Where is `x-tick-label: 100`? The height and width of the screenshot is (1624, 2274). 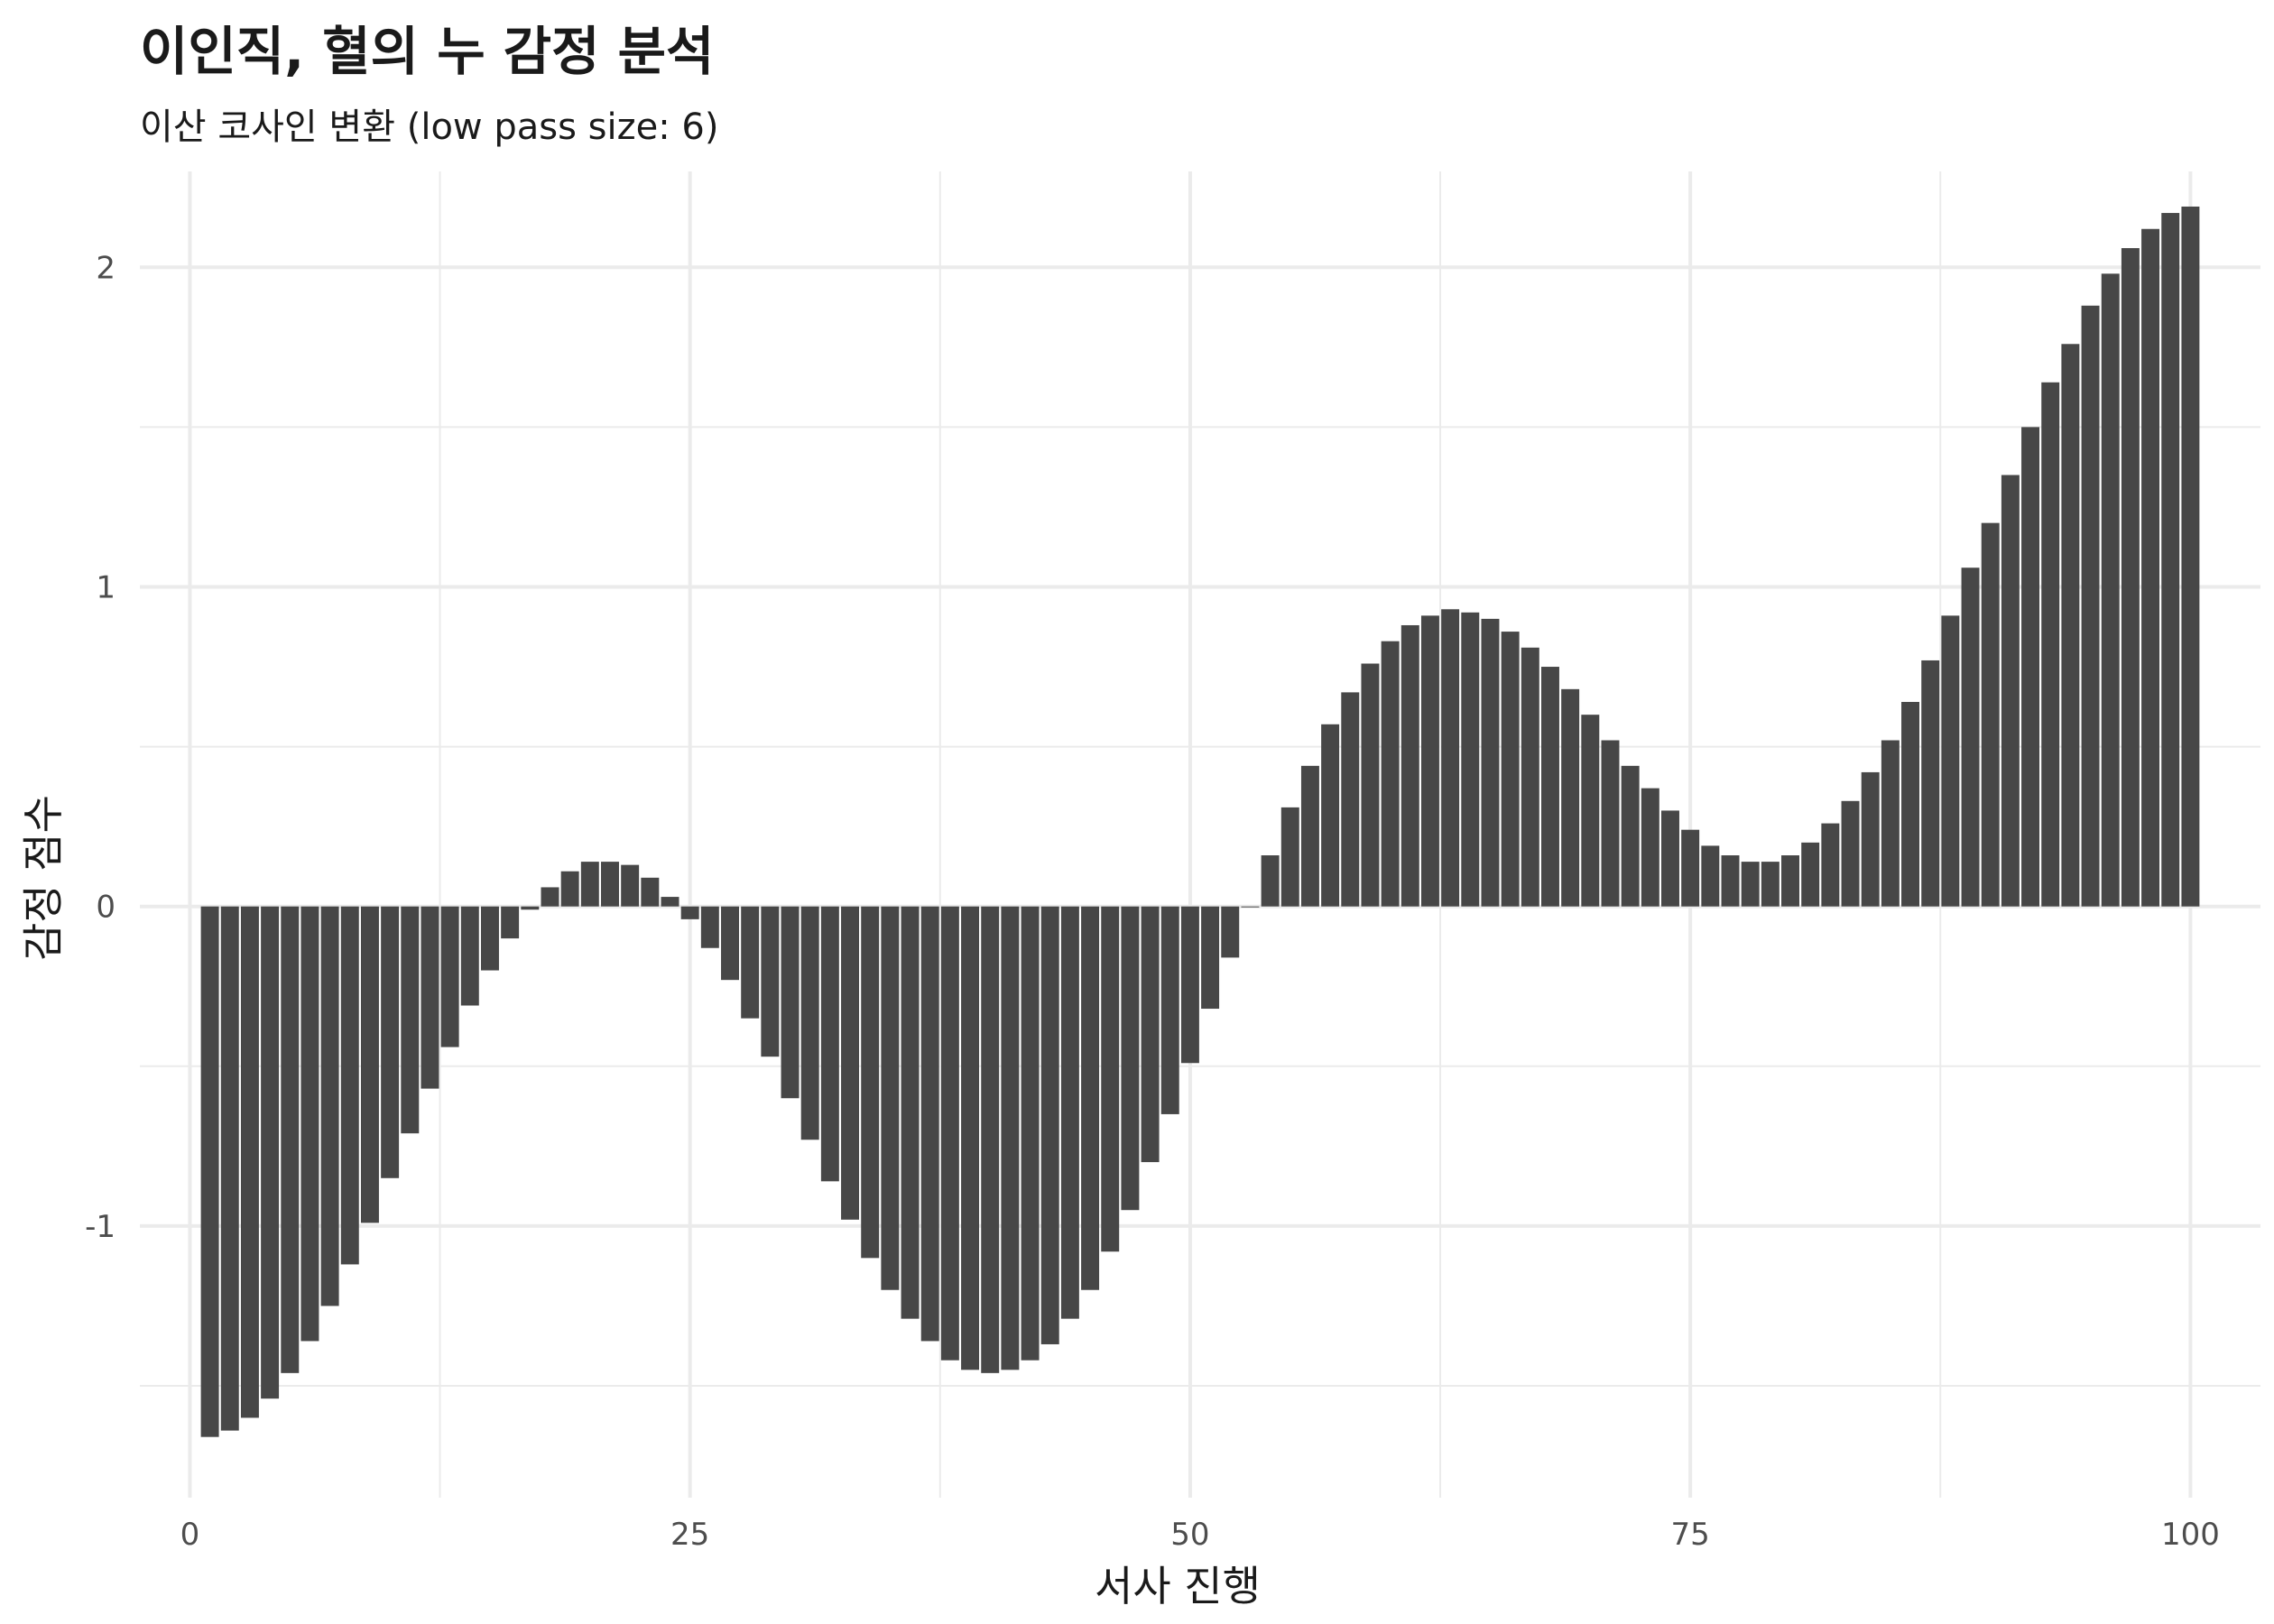 x-tick-label: 100 is located at coordinates (2190, 1535).